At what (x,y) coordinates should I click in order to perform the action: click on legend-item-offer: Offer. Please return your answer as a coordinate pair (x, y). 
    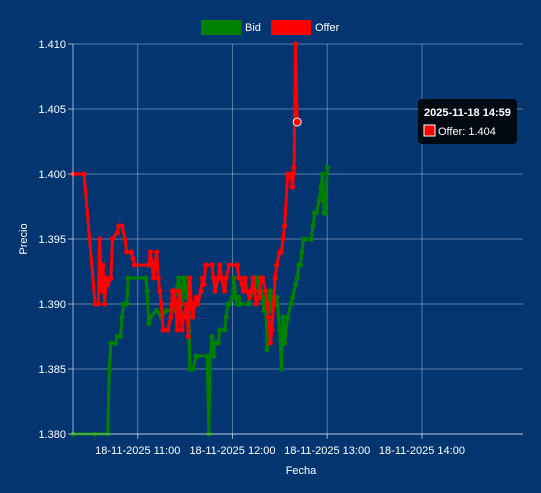
    Looking at the image, I should click on (305, 27).